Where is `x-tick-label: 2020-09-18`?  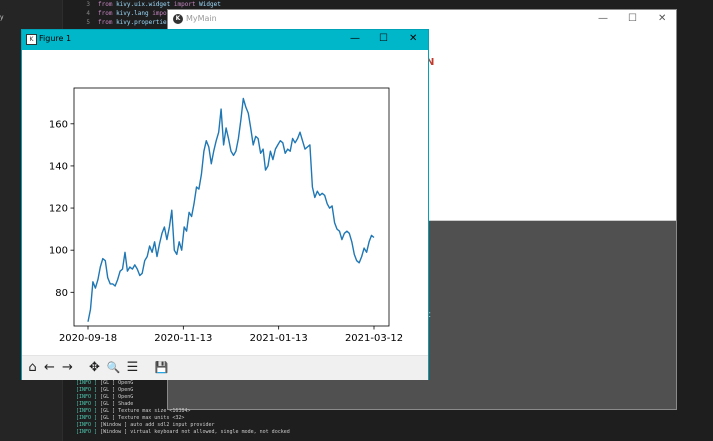 x-tick-label: 2020-09-18 is located at coordinates (88, 338).